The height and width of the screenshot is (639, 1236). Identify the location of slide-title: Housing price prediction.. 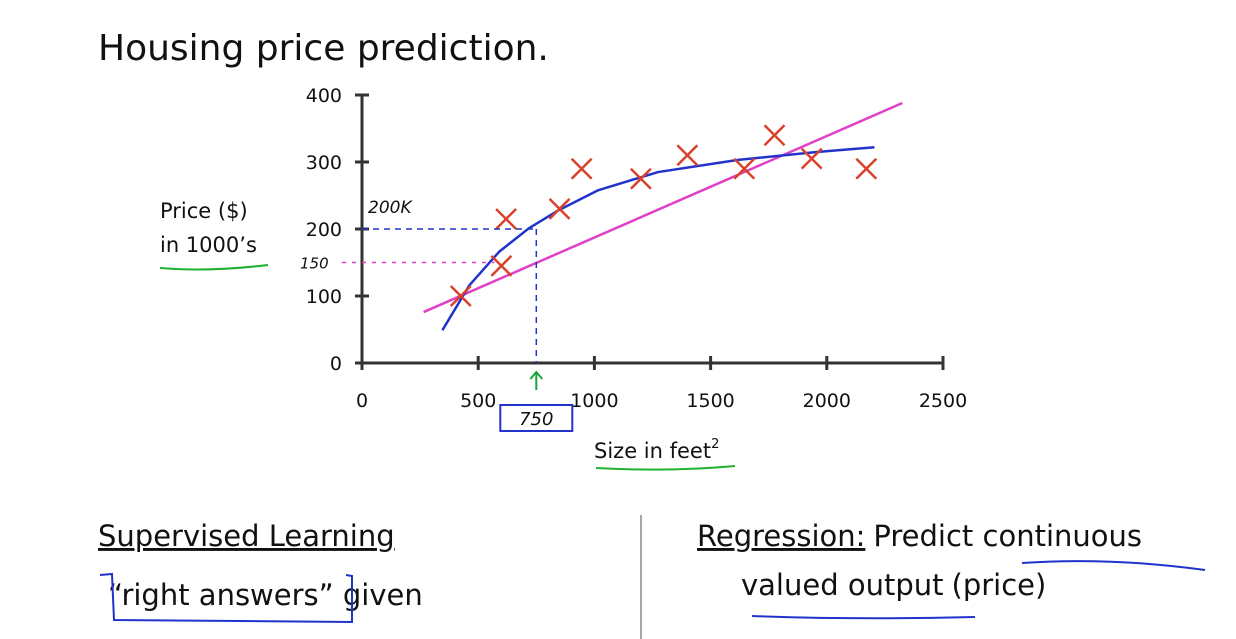
(323, 48).